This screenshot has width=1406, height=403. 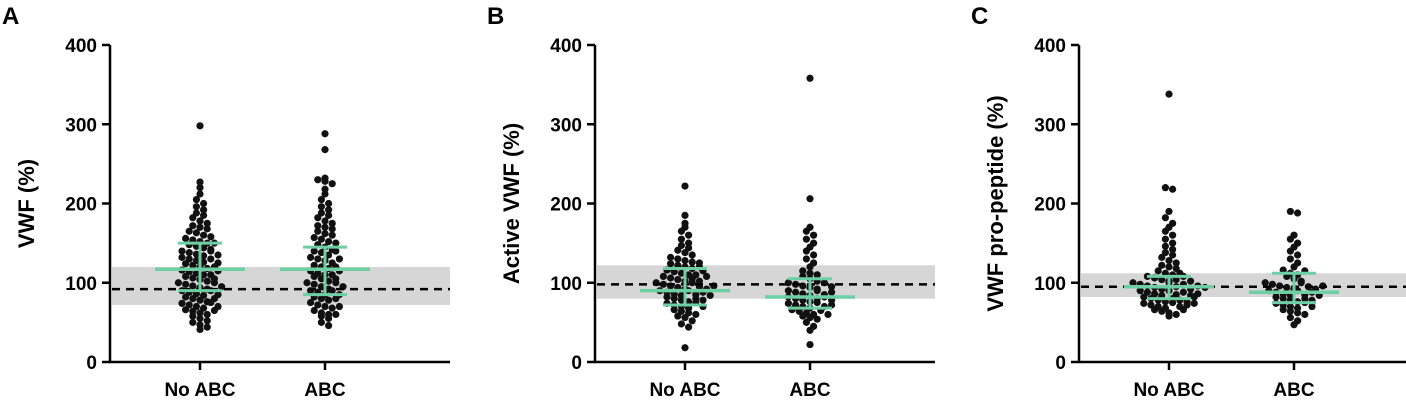 What do you see at coordinates (10, 16) in the screenshot?
I see `panel-label: A` at bounding box center [10, 16].